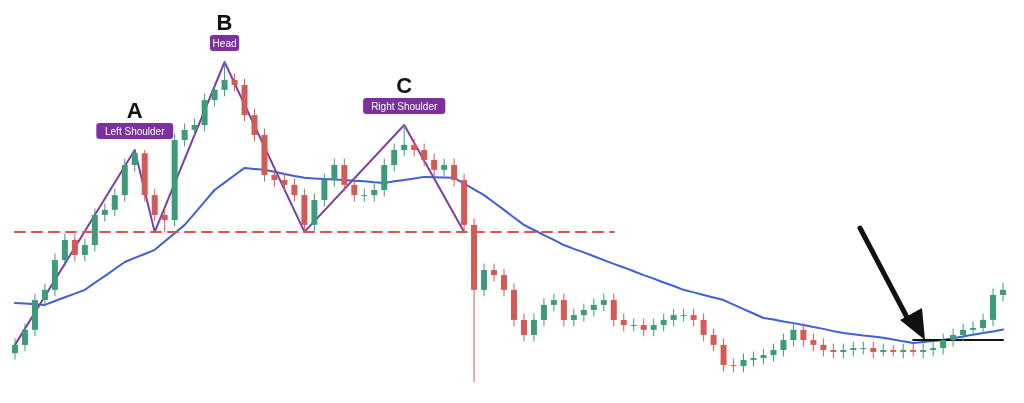 The height and width of the screenshot is (403, 1024). What do you see at coordinates (404, 106) in the screenshot?
I see `annotation: Right Shoulder` at bounding box center [404, 106].